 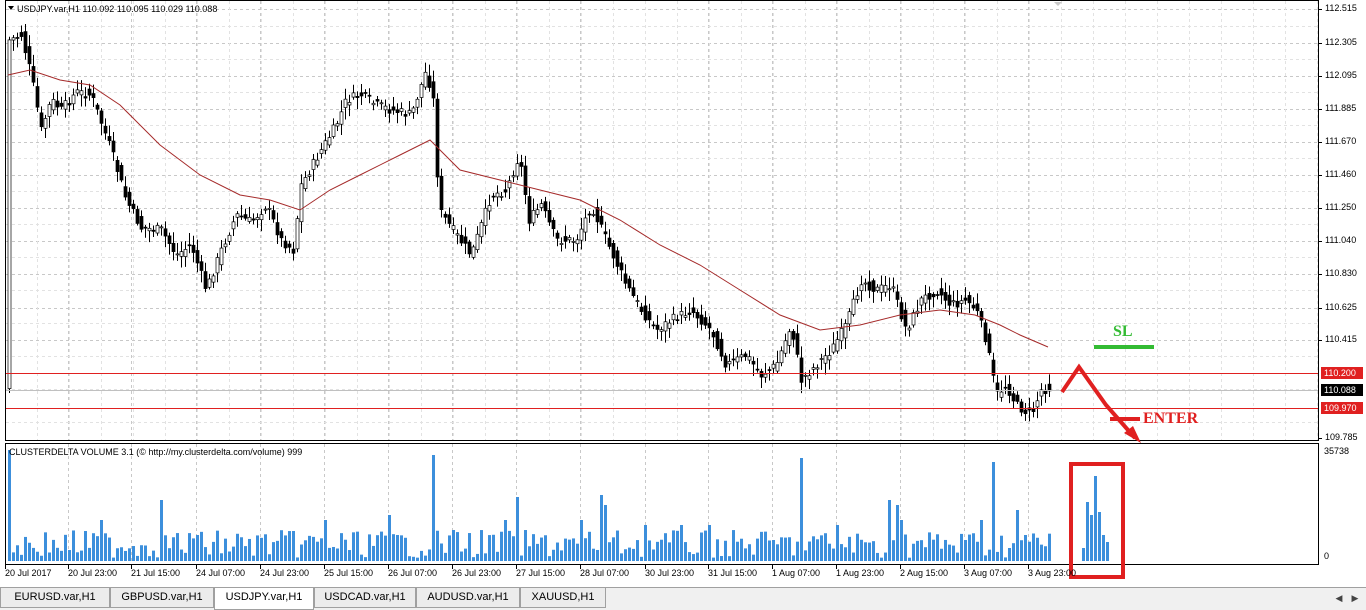 What do you see at coordinates (796, 573) in the screenshot?
I see `time-tick-label: 1 Aug 07:00` at bounding box center [796, 573].